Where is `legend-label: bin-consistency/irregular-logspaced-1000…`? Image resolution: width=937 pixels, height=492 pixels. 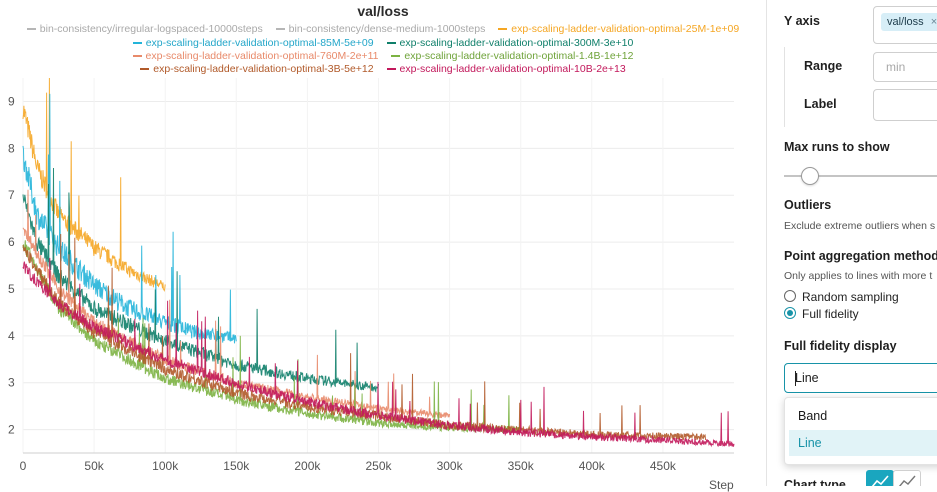
legend-label: bin-consistency/irregular-logspaced-1000… is located at coordinates (151, 29).